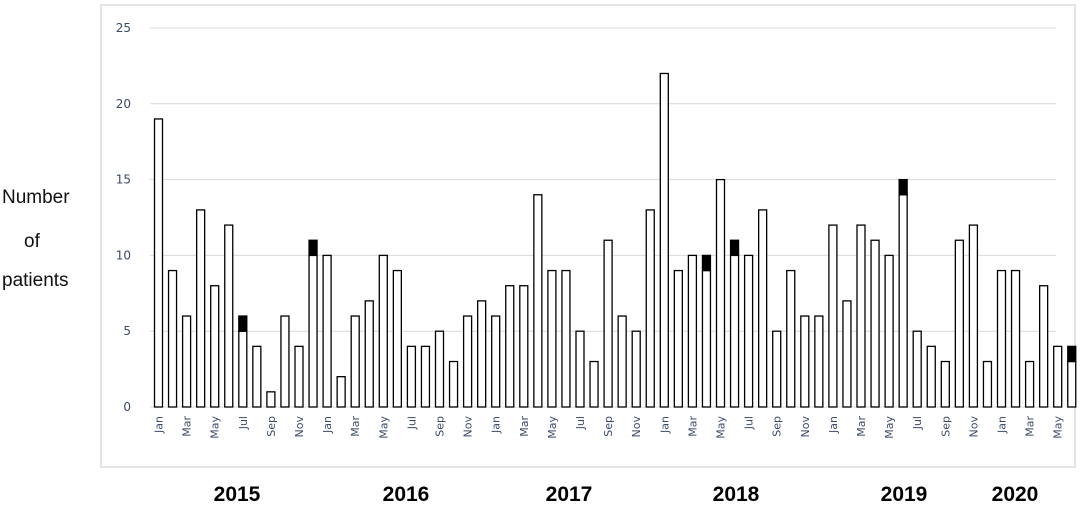 This screenshot has height=507, width=1084. I want to click on y-tick-label: 5, so click(127, 331).